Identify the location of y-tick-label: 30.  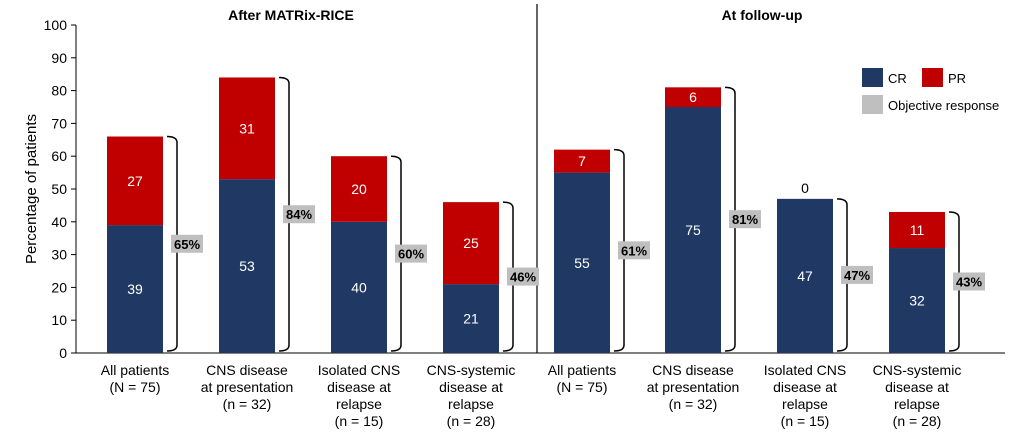
(59, 255).